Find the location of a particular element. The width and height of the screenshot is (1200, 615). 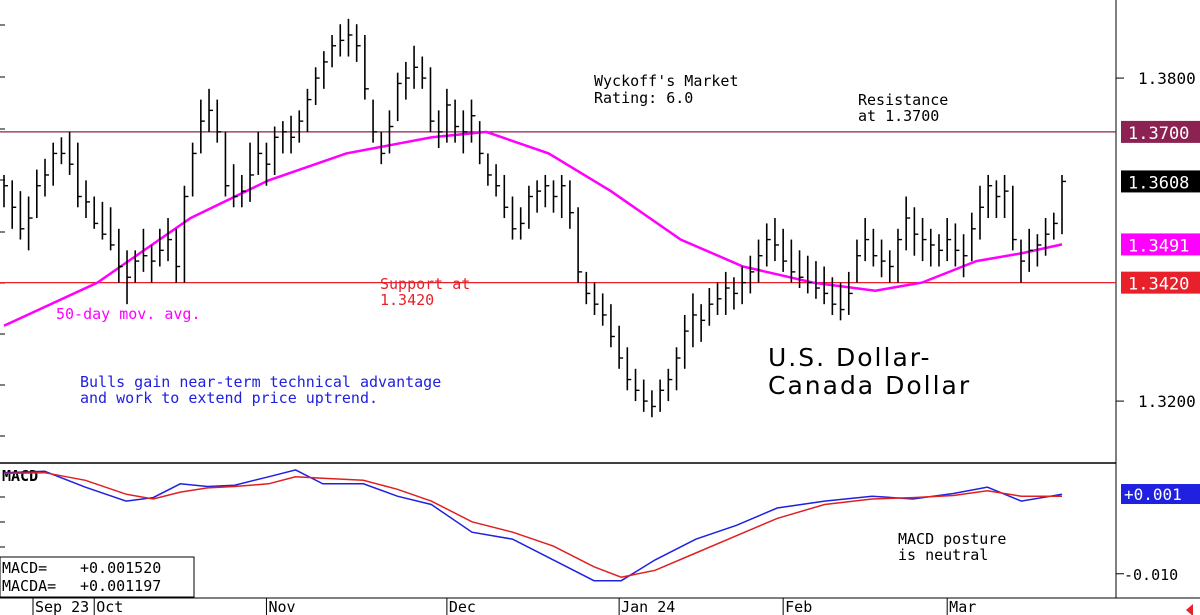

macd-annotation-line-2: is neutral is located at coordinates (943, 555).